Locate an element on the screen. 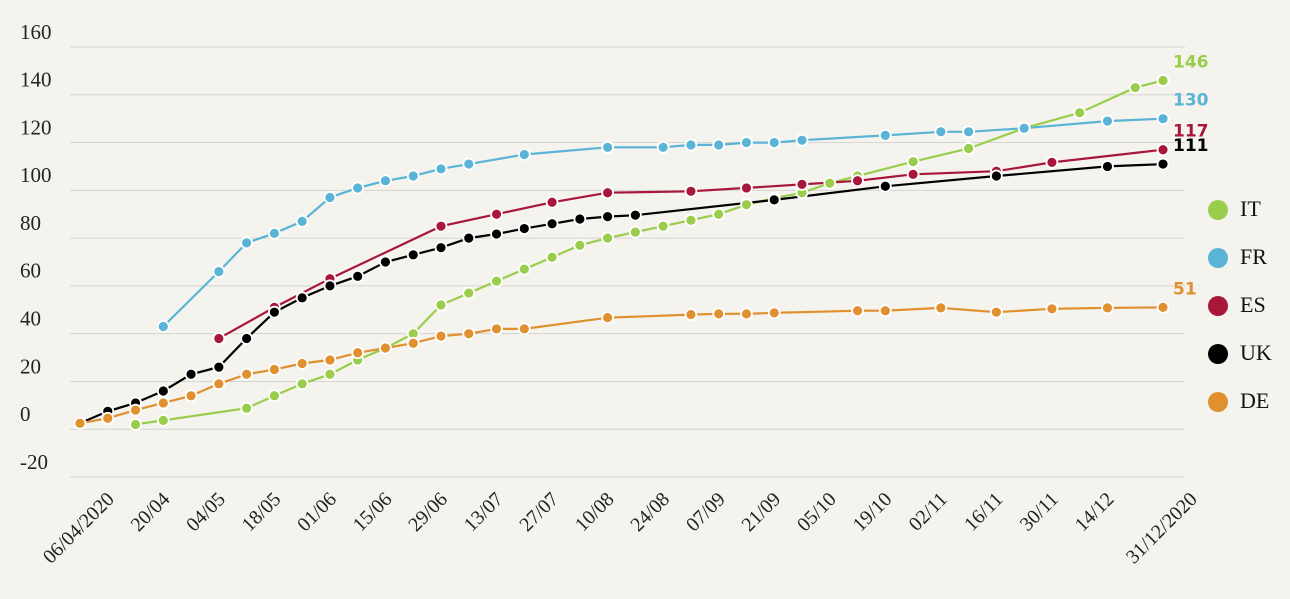  x-tick-label: 24/08 is located at coordinates (650, 512).